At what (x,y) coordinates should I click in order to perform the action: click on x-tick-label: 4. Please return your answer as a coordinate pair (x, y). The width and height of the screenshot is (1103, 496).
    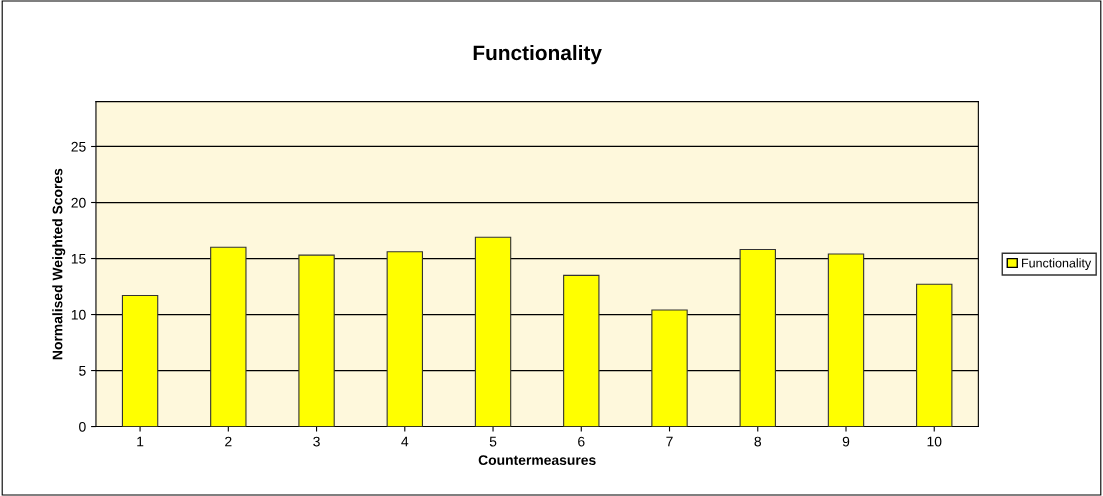
    Looking at the image, I should click on (405, 441).